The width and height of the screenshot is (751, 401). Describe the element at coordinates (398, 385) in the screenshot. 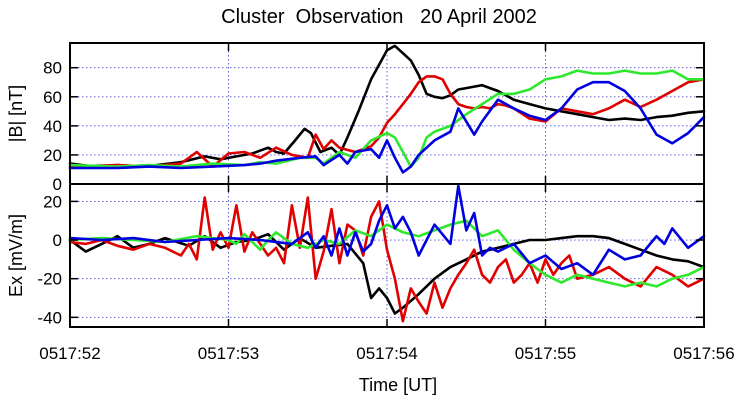

I see `x-axis-label: Time [UT]` at that location.